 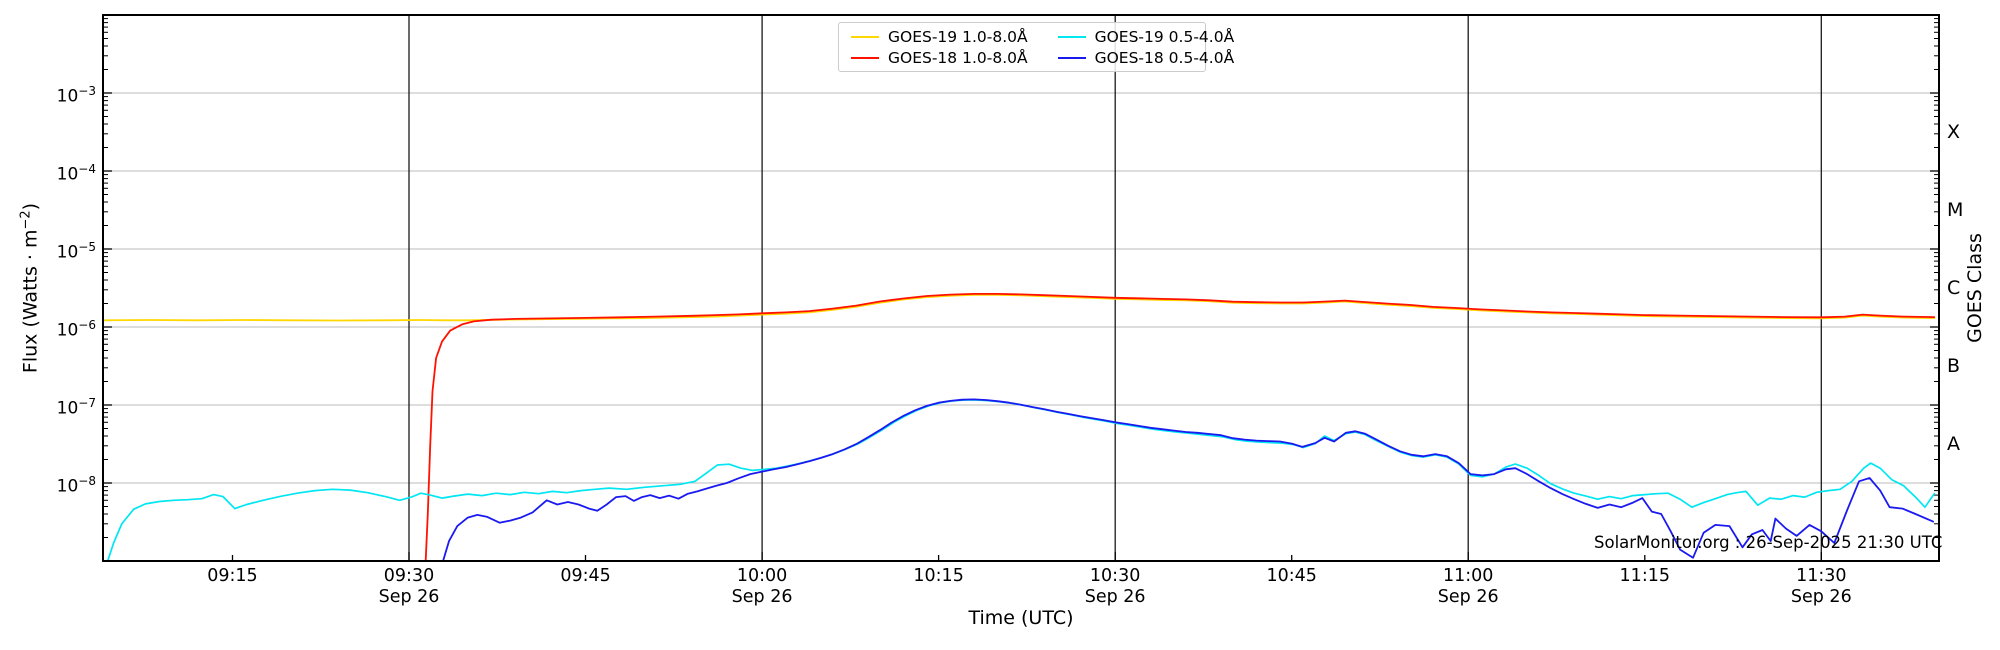 I want to click on x-tick-time: 10:00, so click(x=762, y=576).